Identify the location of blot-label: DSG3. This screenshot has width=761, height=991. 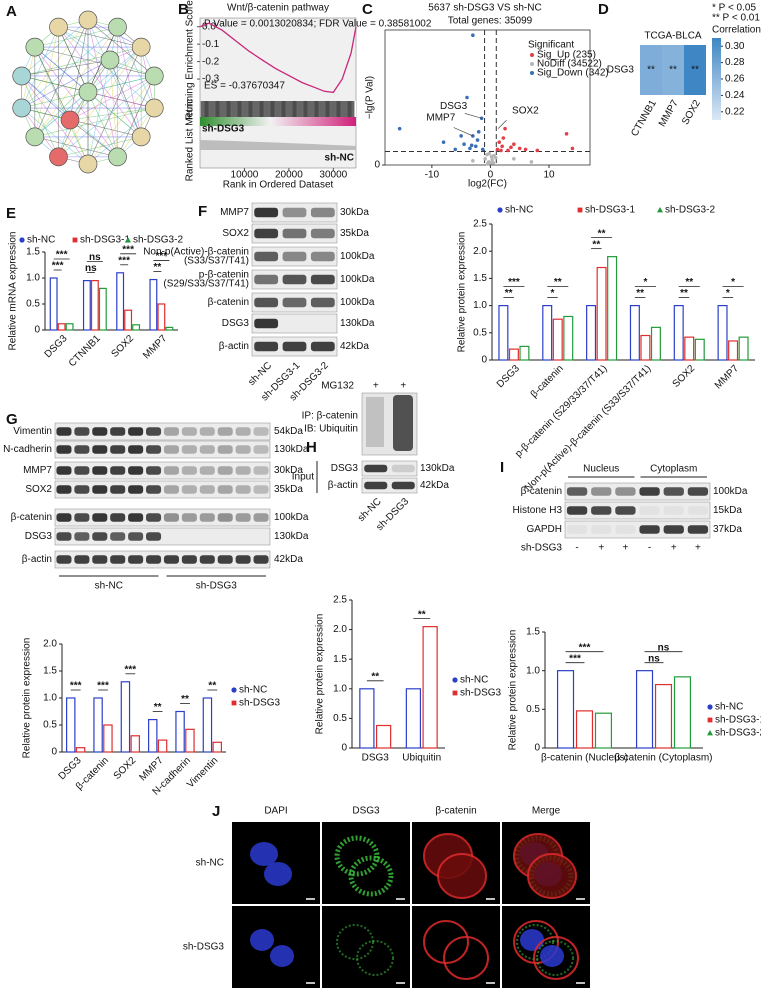
(345, 468).